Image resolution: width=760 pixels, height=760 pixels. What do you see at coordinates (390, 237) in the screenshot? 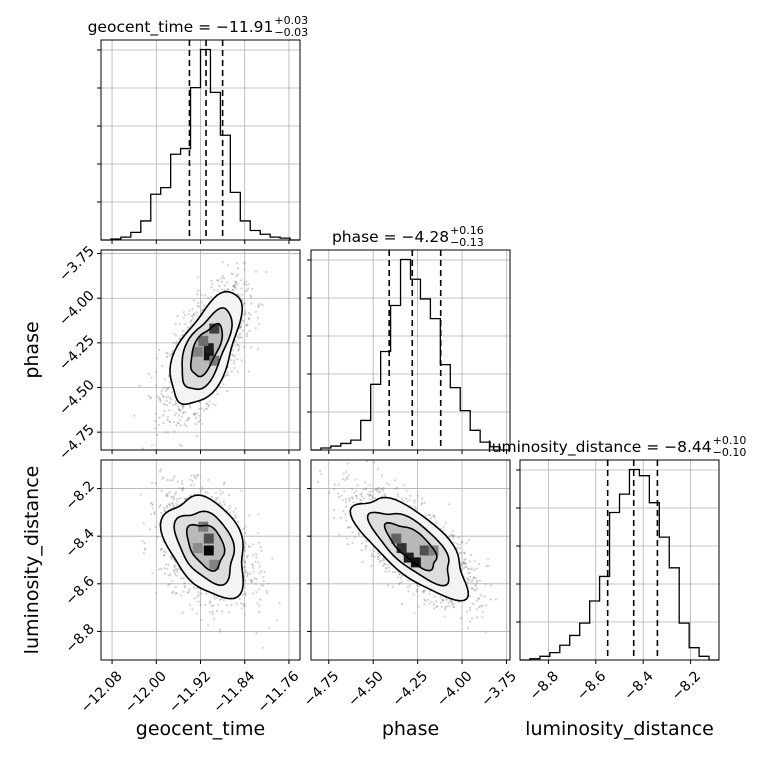
I see `panel-title: phase = −4.28` at bounding box center [390, 237].